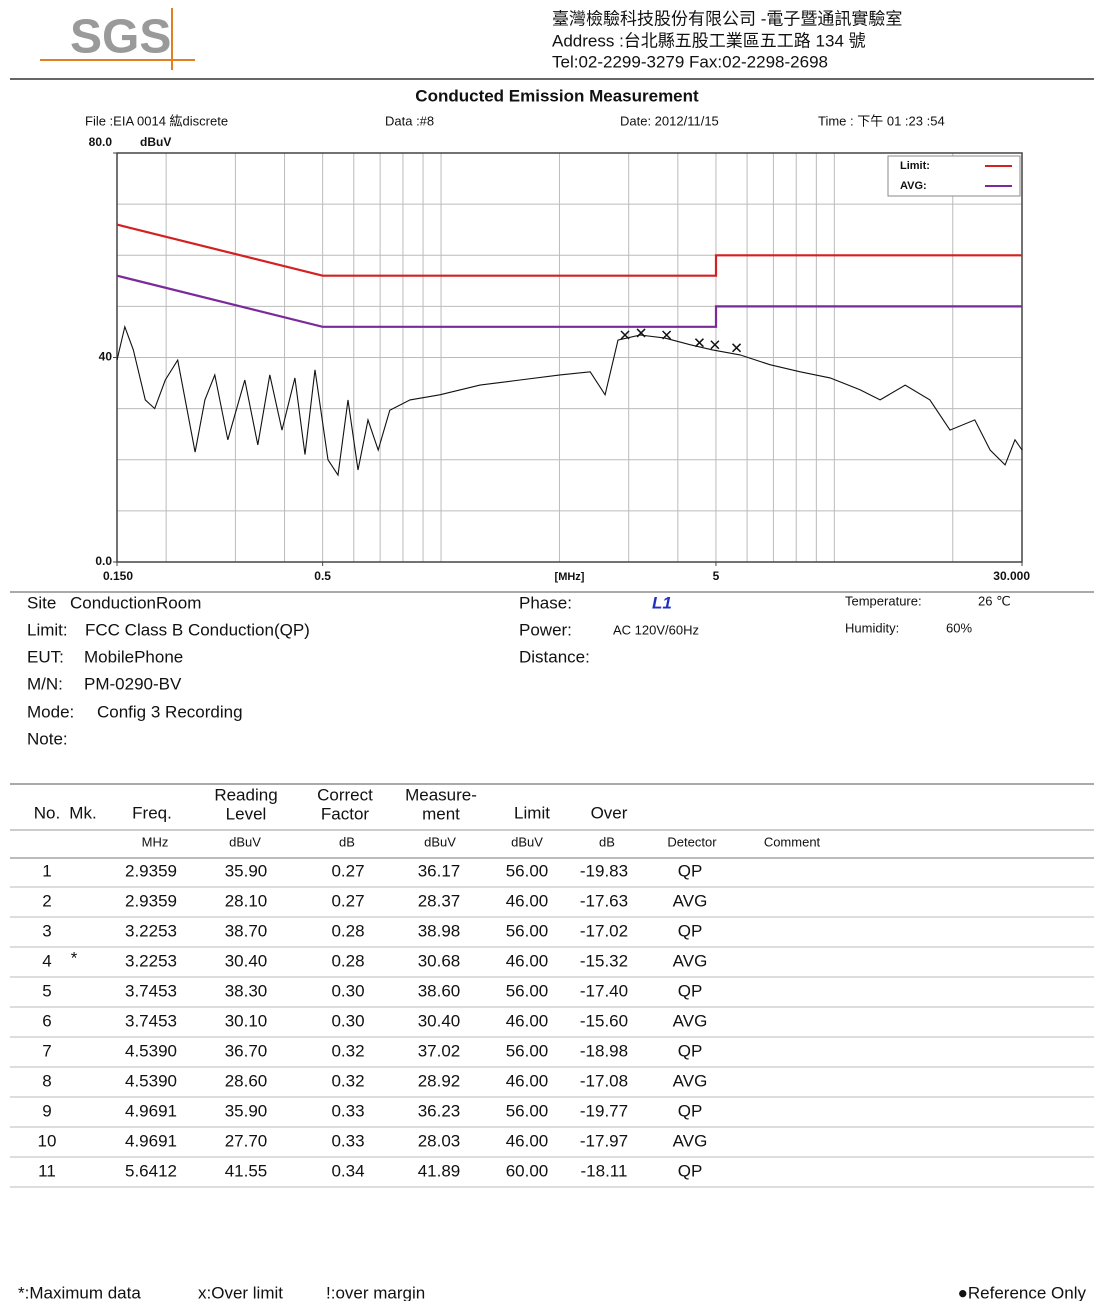  What do you see at coordinates (994, 600) in the screenshot?
I see `info-value: 26 ℃` at bounding box center [994, 600].